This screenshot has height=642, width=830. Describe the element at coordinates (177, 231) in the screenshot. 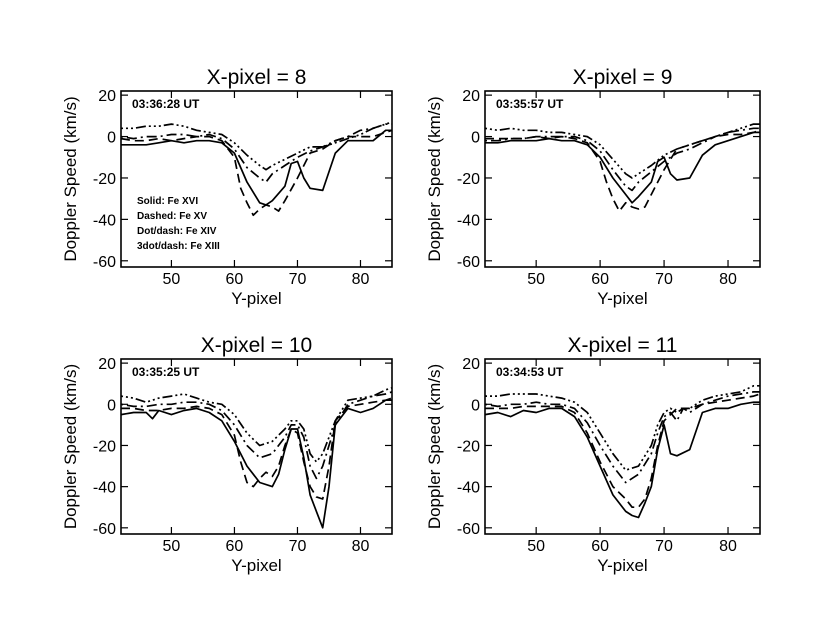

I see `legend-entry: Dot/dash: Fe XIV` at that location.